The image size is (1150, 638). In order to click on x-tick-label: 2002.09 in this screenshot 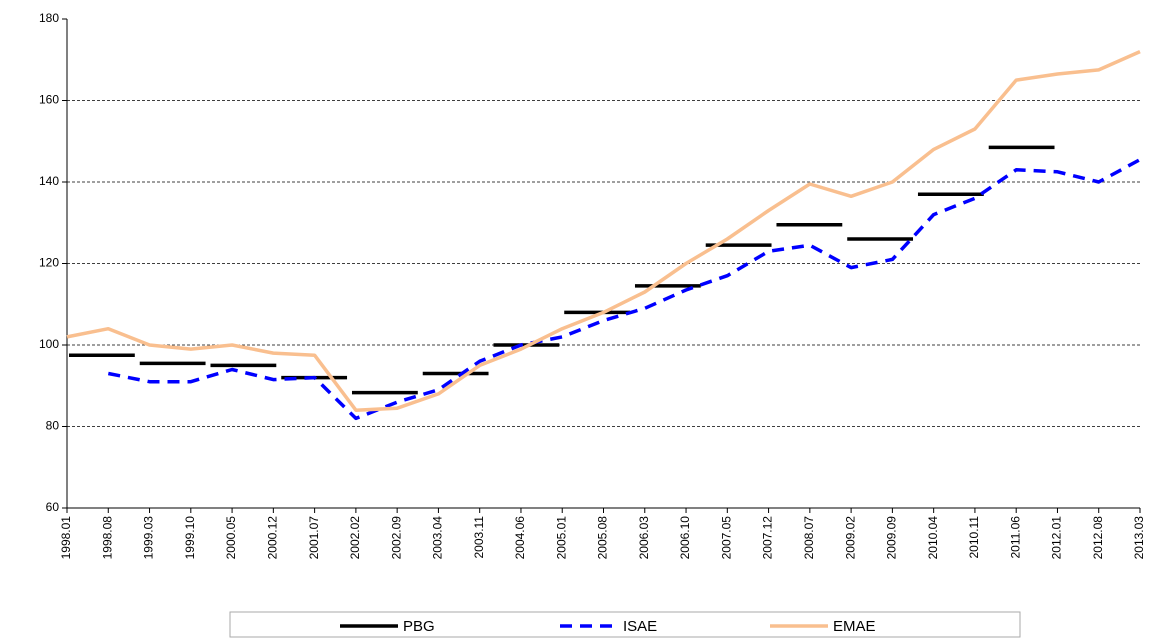, I will do `click(396, 538)`.